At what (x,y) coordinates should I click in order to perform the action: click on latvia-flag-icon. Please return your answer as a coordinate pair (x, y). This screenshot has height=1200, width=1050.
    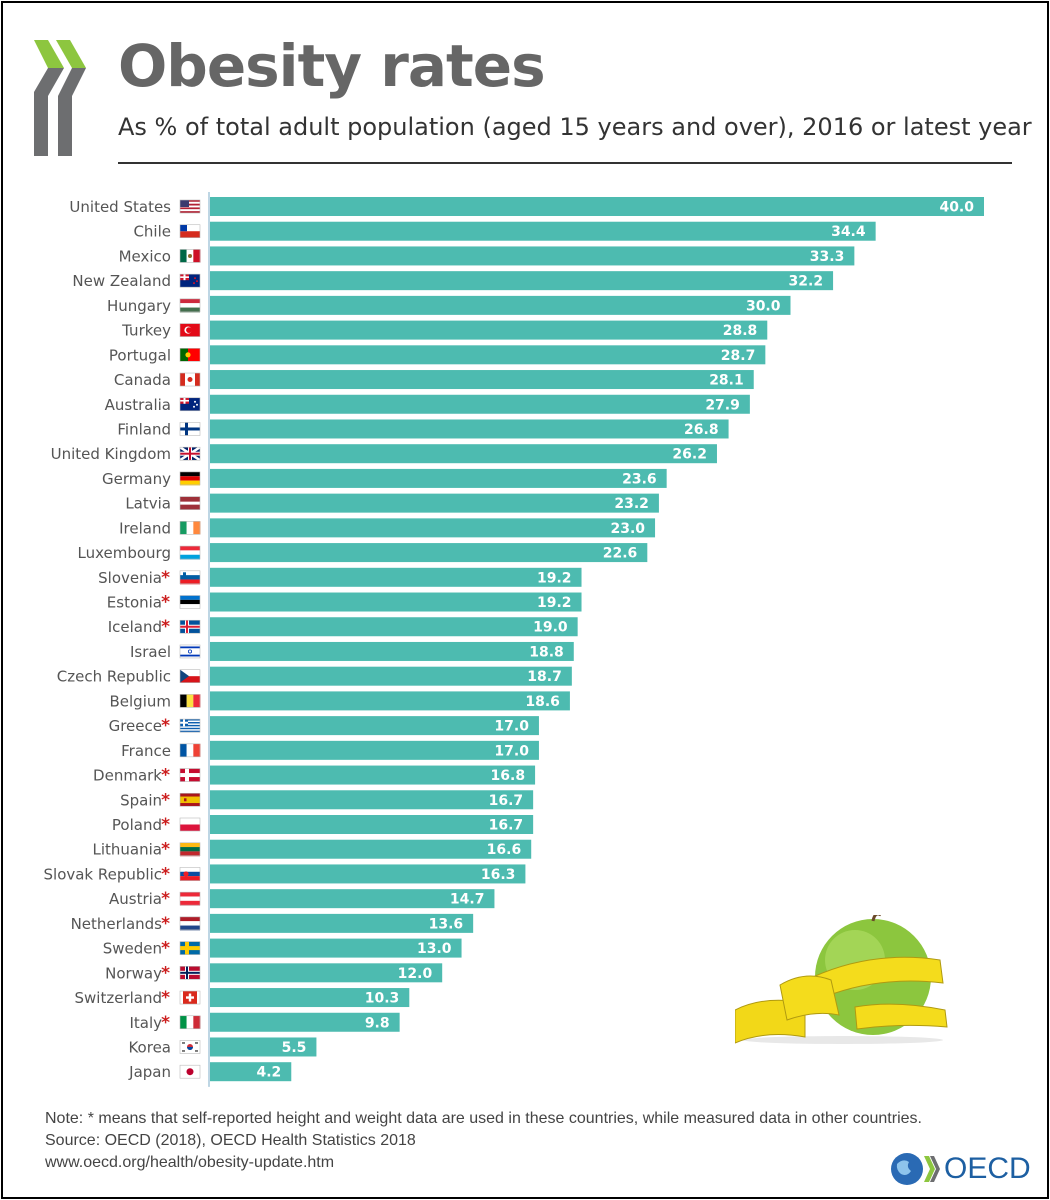
    Looking at the image, I should click on (190, 503).